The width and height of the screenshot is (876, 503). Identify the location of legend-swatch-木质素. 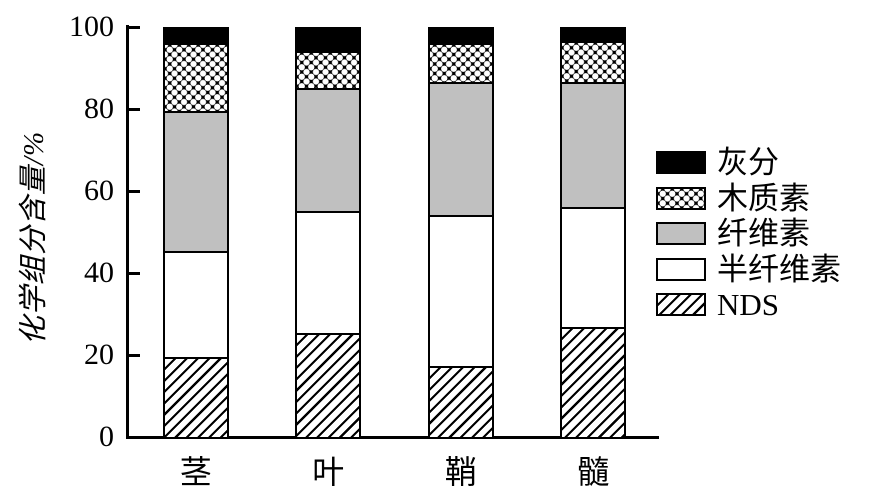
(681, 198).